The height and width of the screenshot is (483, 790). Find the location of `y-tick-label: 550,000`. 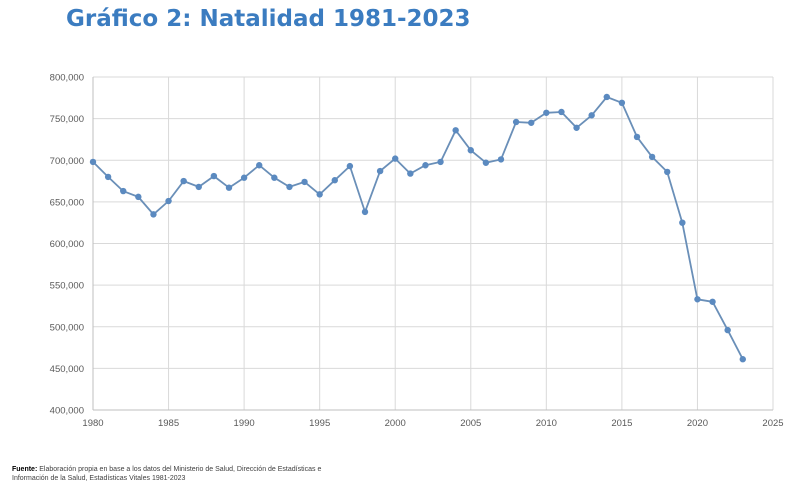

y-tick-label: 550,000 is located at coordinates (67, 286).